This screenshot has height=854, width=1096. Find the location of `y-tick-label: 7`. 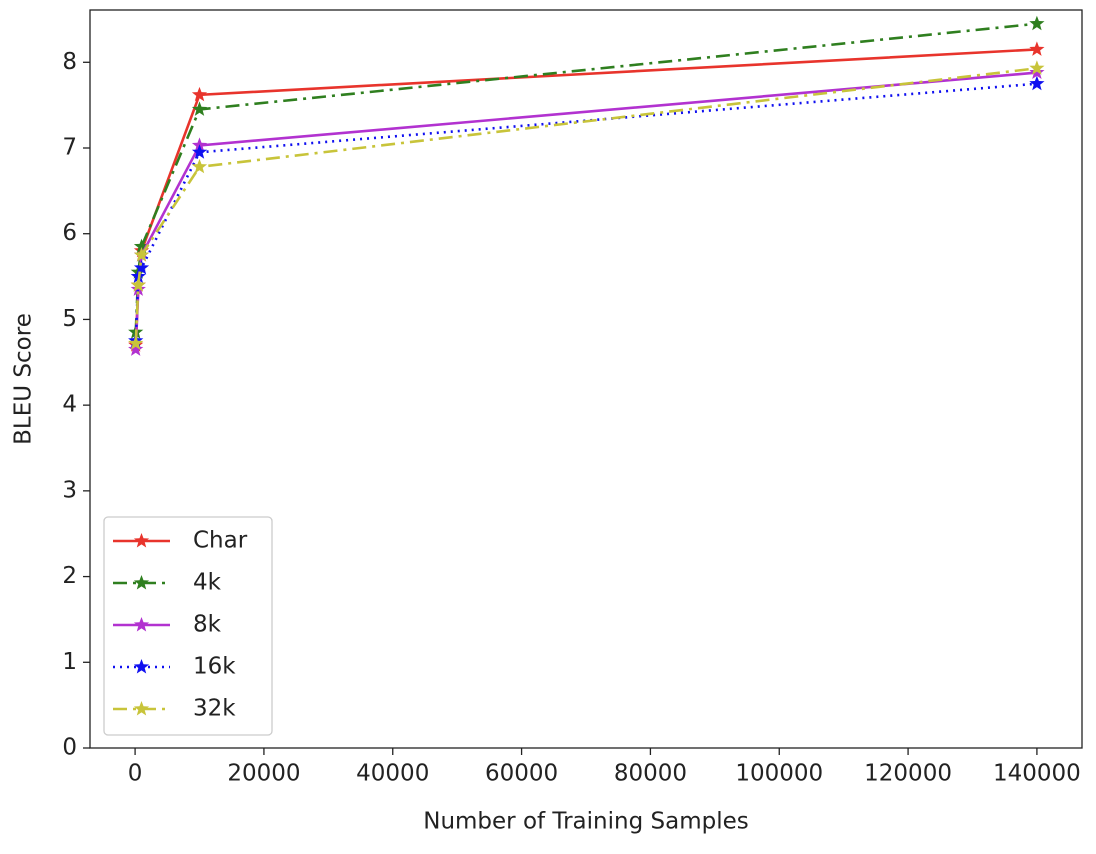

y-tick-label: 7 is located at coordinates (69, 148).